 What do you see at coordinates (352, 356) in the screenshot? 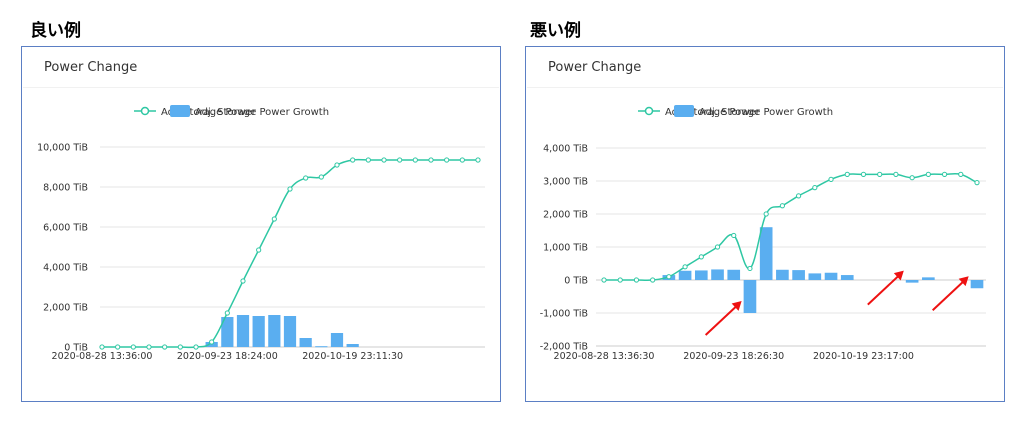
I see `x-tick-label: 2020-10-19 23:11:30` at bounding box center [352, 356].